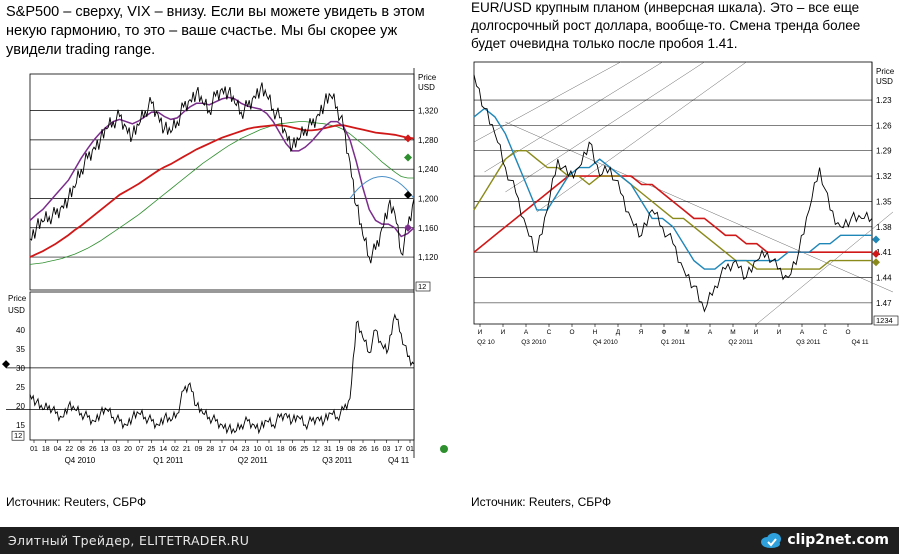 The width and height of the screenshot is (899, 554). What do you see at coordinates (595, 332) in the screenshot?
I see `eurusd-month-label: Н` at bounding box center [595, 332].